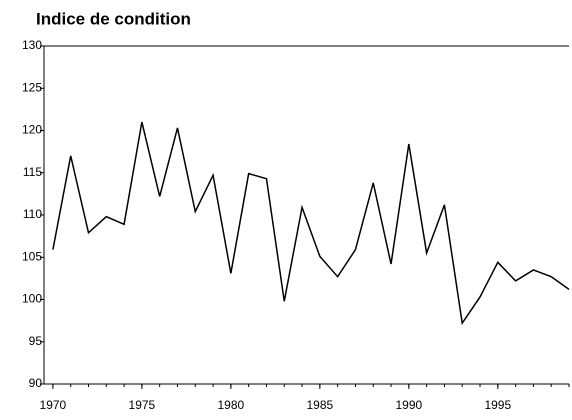 Image resolution: width=572 pixels, height=420 pixels. I want to click on x-tick-label: 1985, so click(319, 405).